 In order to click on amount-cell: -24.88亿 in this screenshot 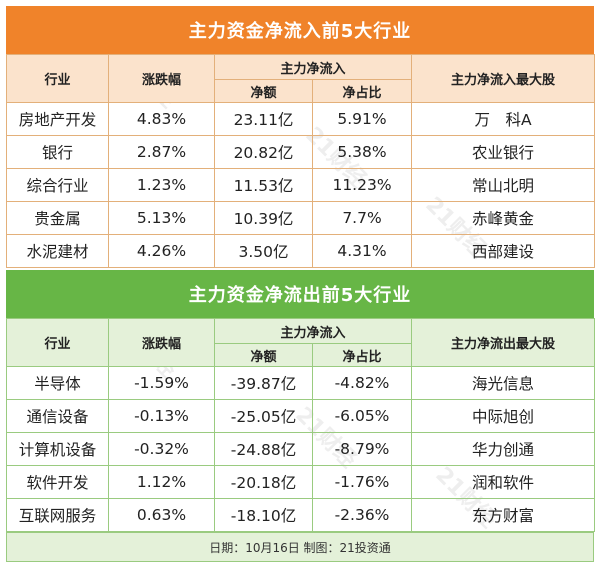, I will do `click(263, 449)`.